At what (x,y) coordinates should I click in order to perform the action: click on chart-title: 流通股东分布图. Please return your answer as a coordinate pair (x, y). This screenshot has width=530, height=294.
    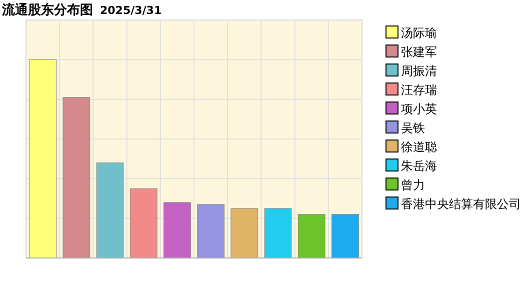
    Looking at the image, I should click on (47, 10).